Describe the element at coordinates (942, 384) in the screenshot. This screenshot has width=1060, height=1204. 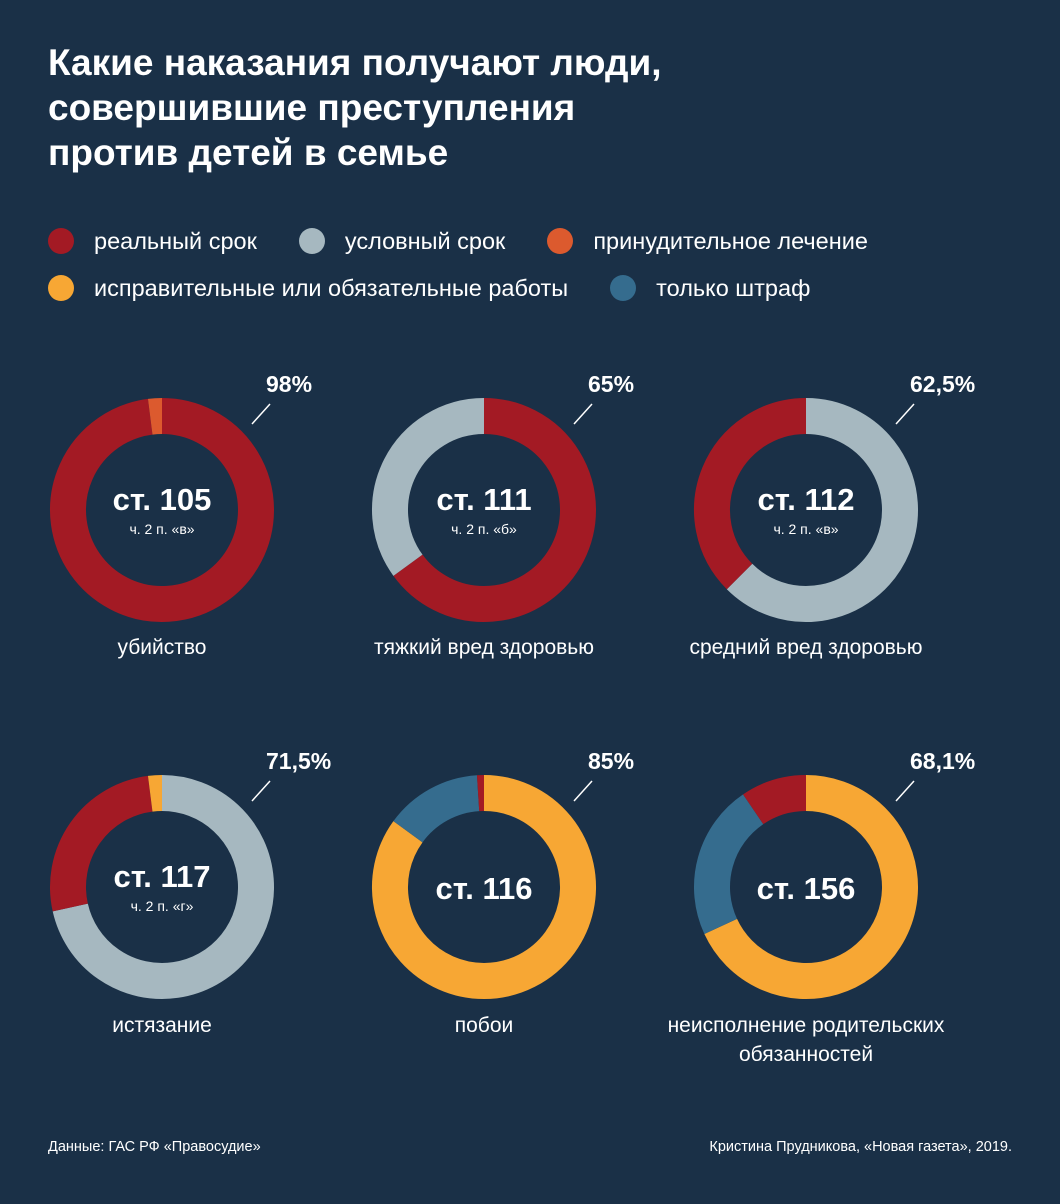
I see `callout-percent: 62,5%` at that location.